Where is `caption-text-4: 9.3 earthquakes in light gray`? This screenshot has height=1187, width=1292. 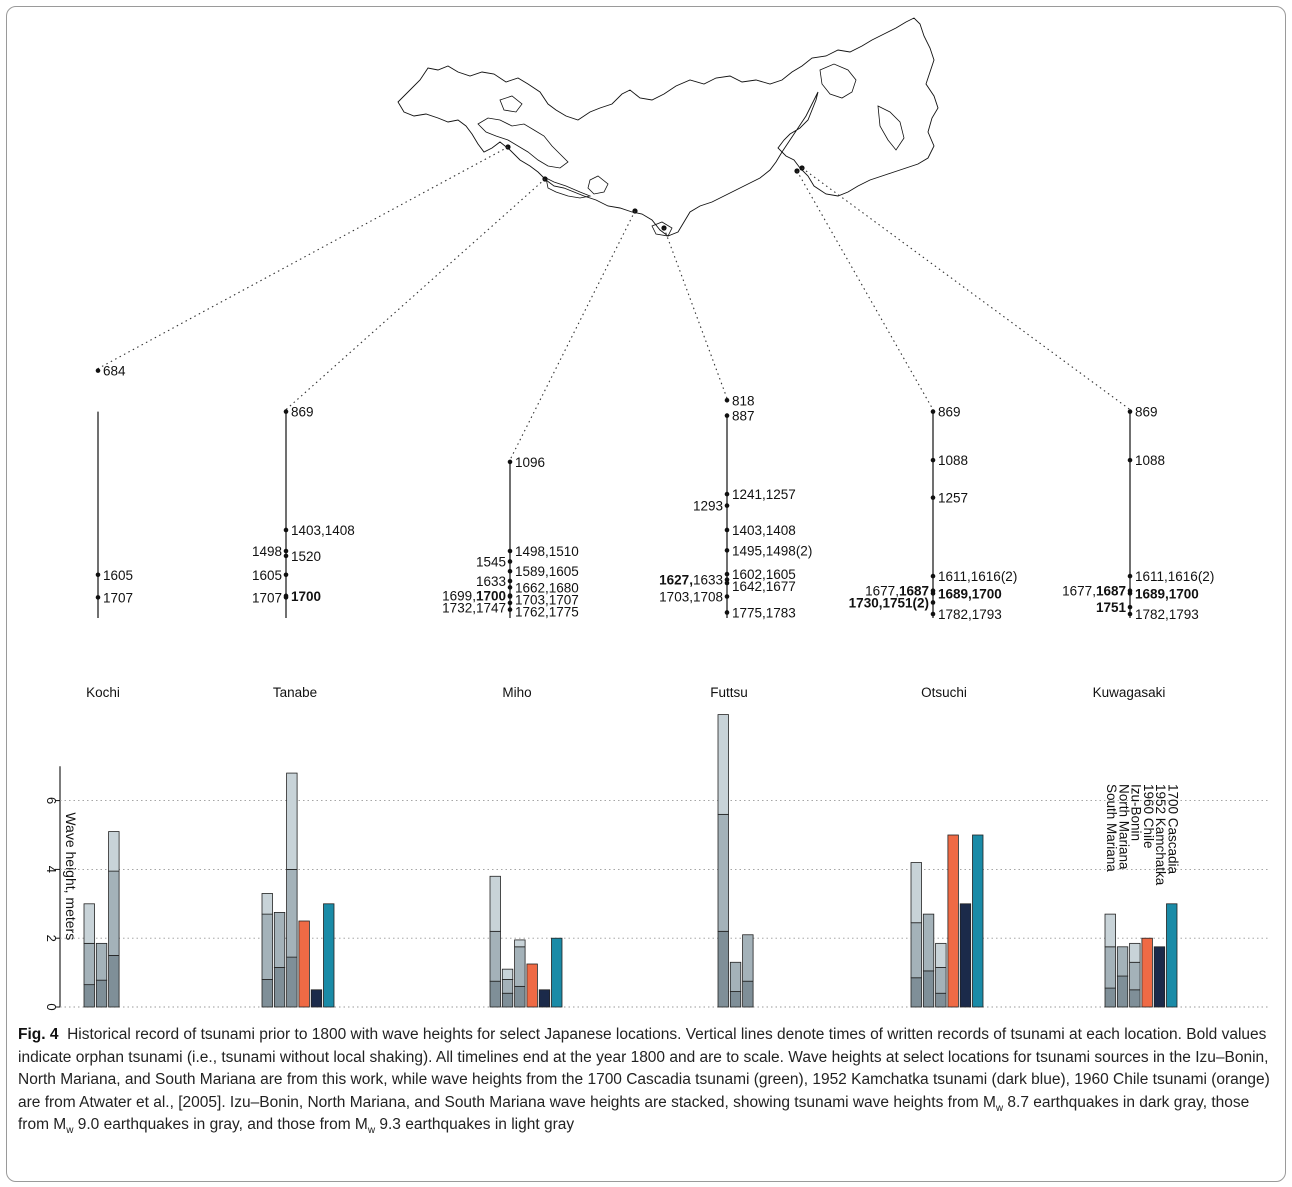 caption-text-4: 9.3 earthquakes in light gray is located at coordinates (475, 1124).